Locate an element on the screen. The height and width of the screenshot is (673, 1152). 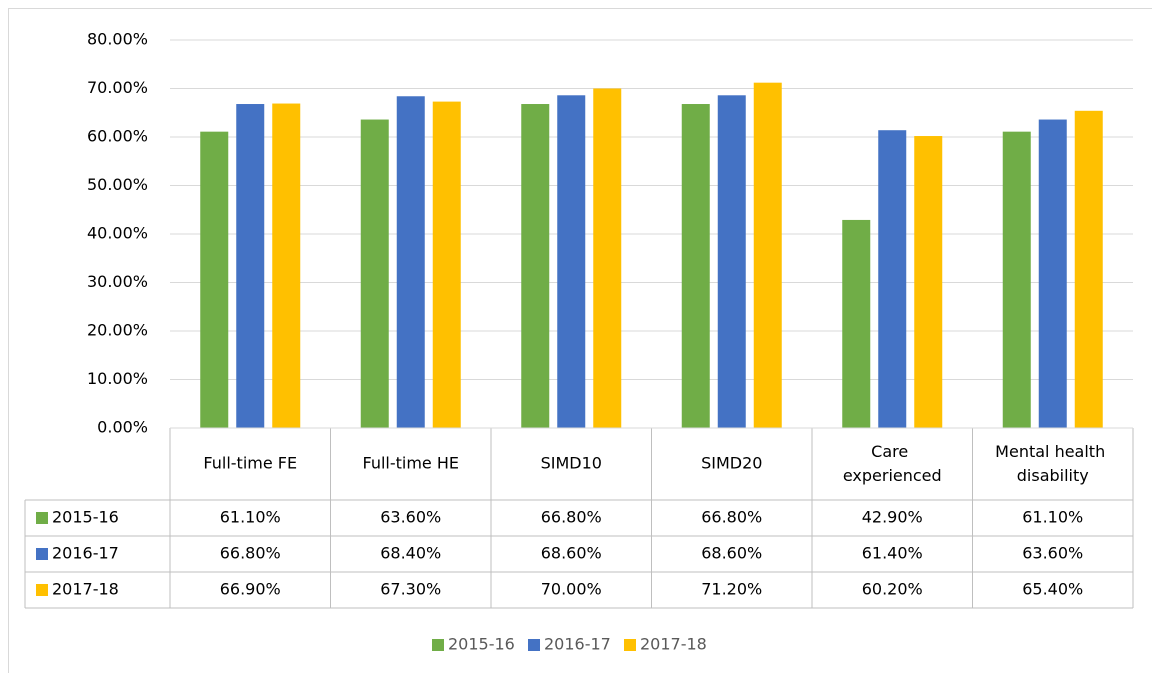
row-header: 2015-16 is located at coordinates (85, 517).